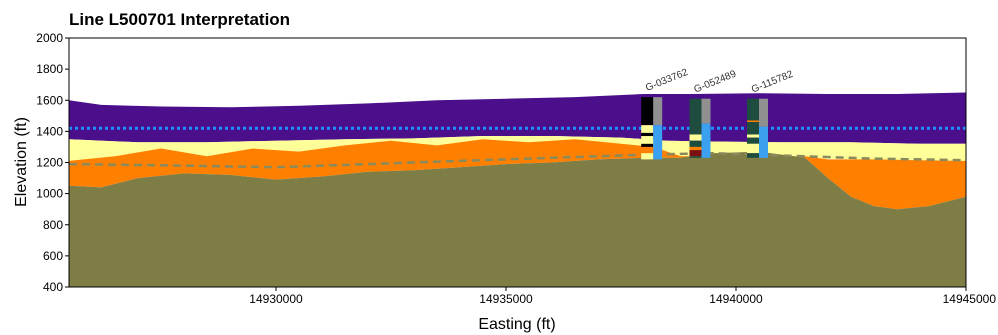 The image size is (998, 335). I want to click on x-axis: 14930000 14935000 14940000 14945000, so click(622, 296).